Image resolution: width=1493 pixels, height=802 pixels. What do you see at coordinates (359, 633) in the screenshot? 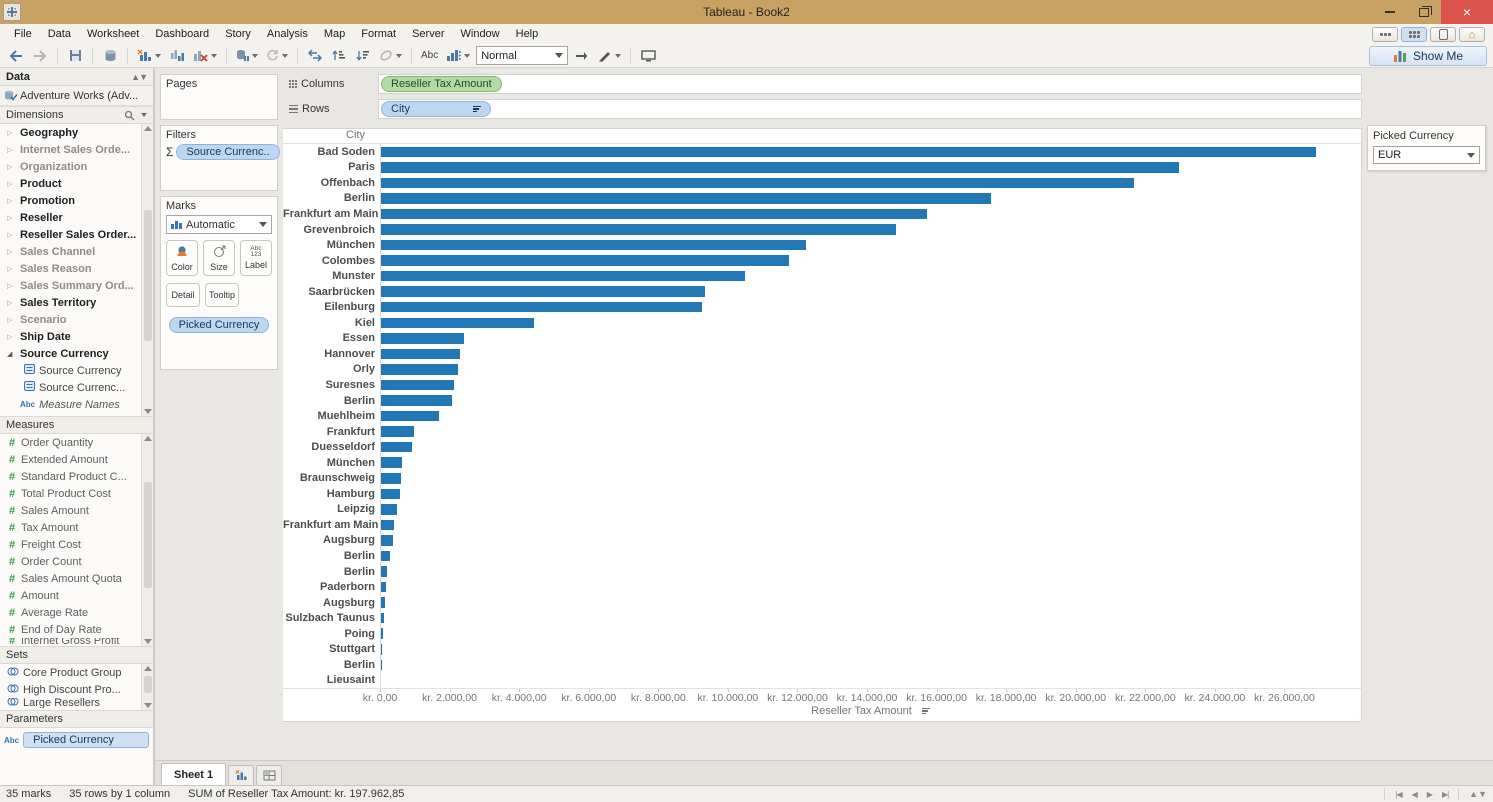
I see `city-label: Poing` at bounding box center [359, 633].